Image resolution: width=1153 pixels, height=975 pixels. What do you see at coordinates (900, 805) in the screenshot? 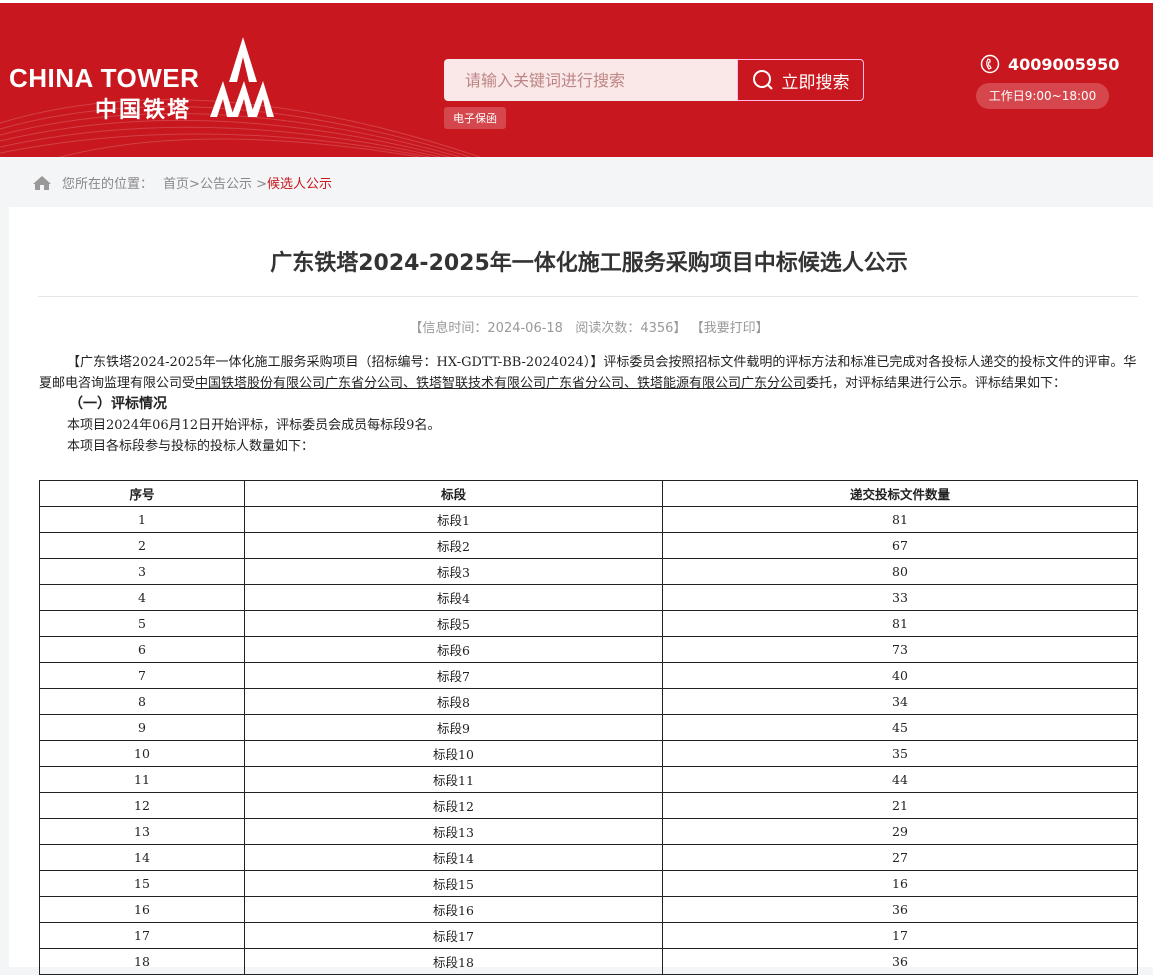
I see `bid-count: 21` at bounding box center [900, 805].